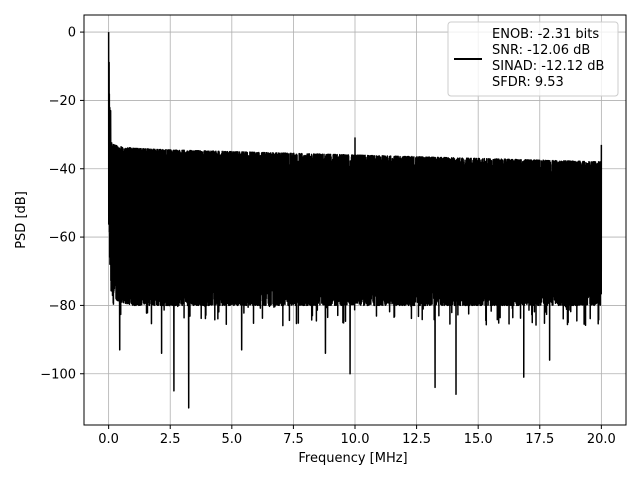 This screenshot has height=480, width=640. I want to click on legend-line-enob: ENOB: -2.31 bits, so click(545, 34).